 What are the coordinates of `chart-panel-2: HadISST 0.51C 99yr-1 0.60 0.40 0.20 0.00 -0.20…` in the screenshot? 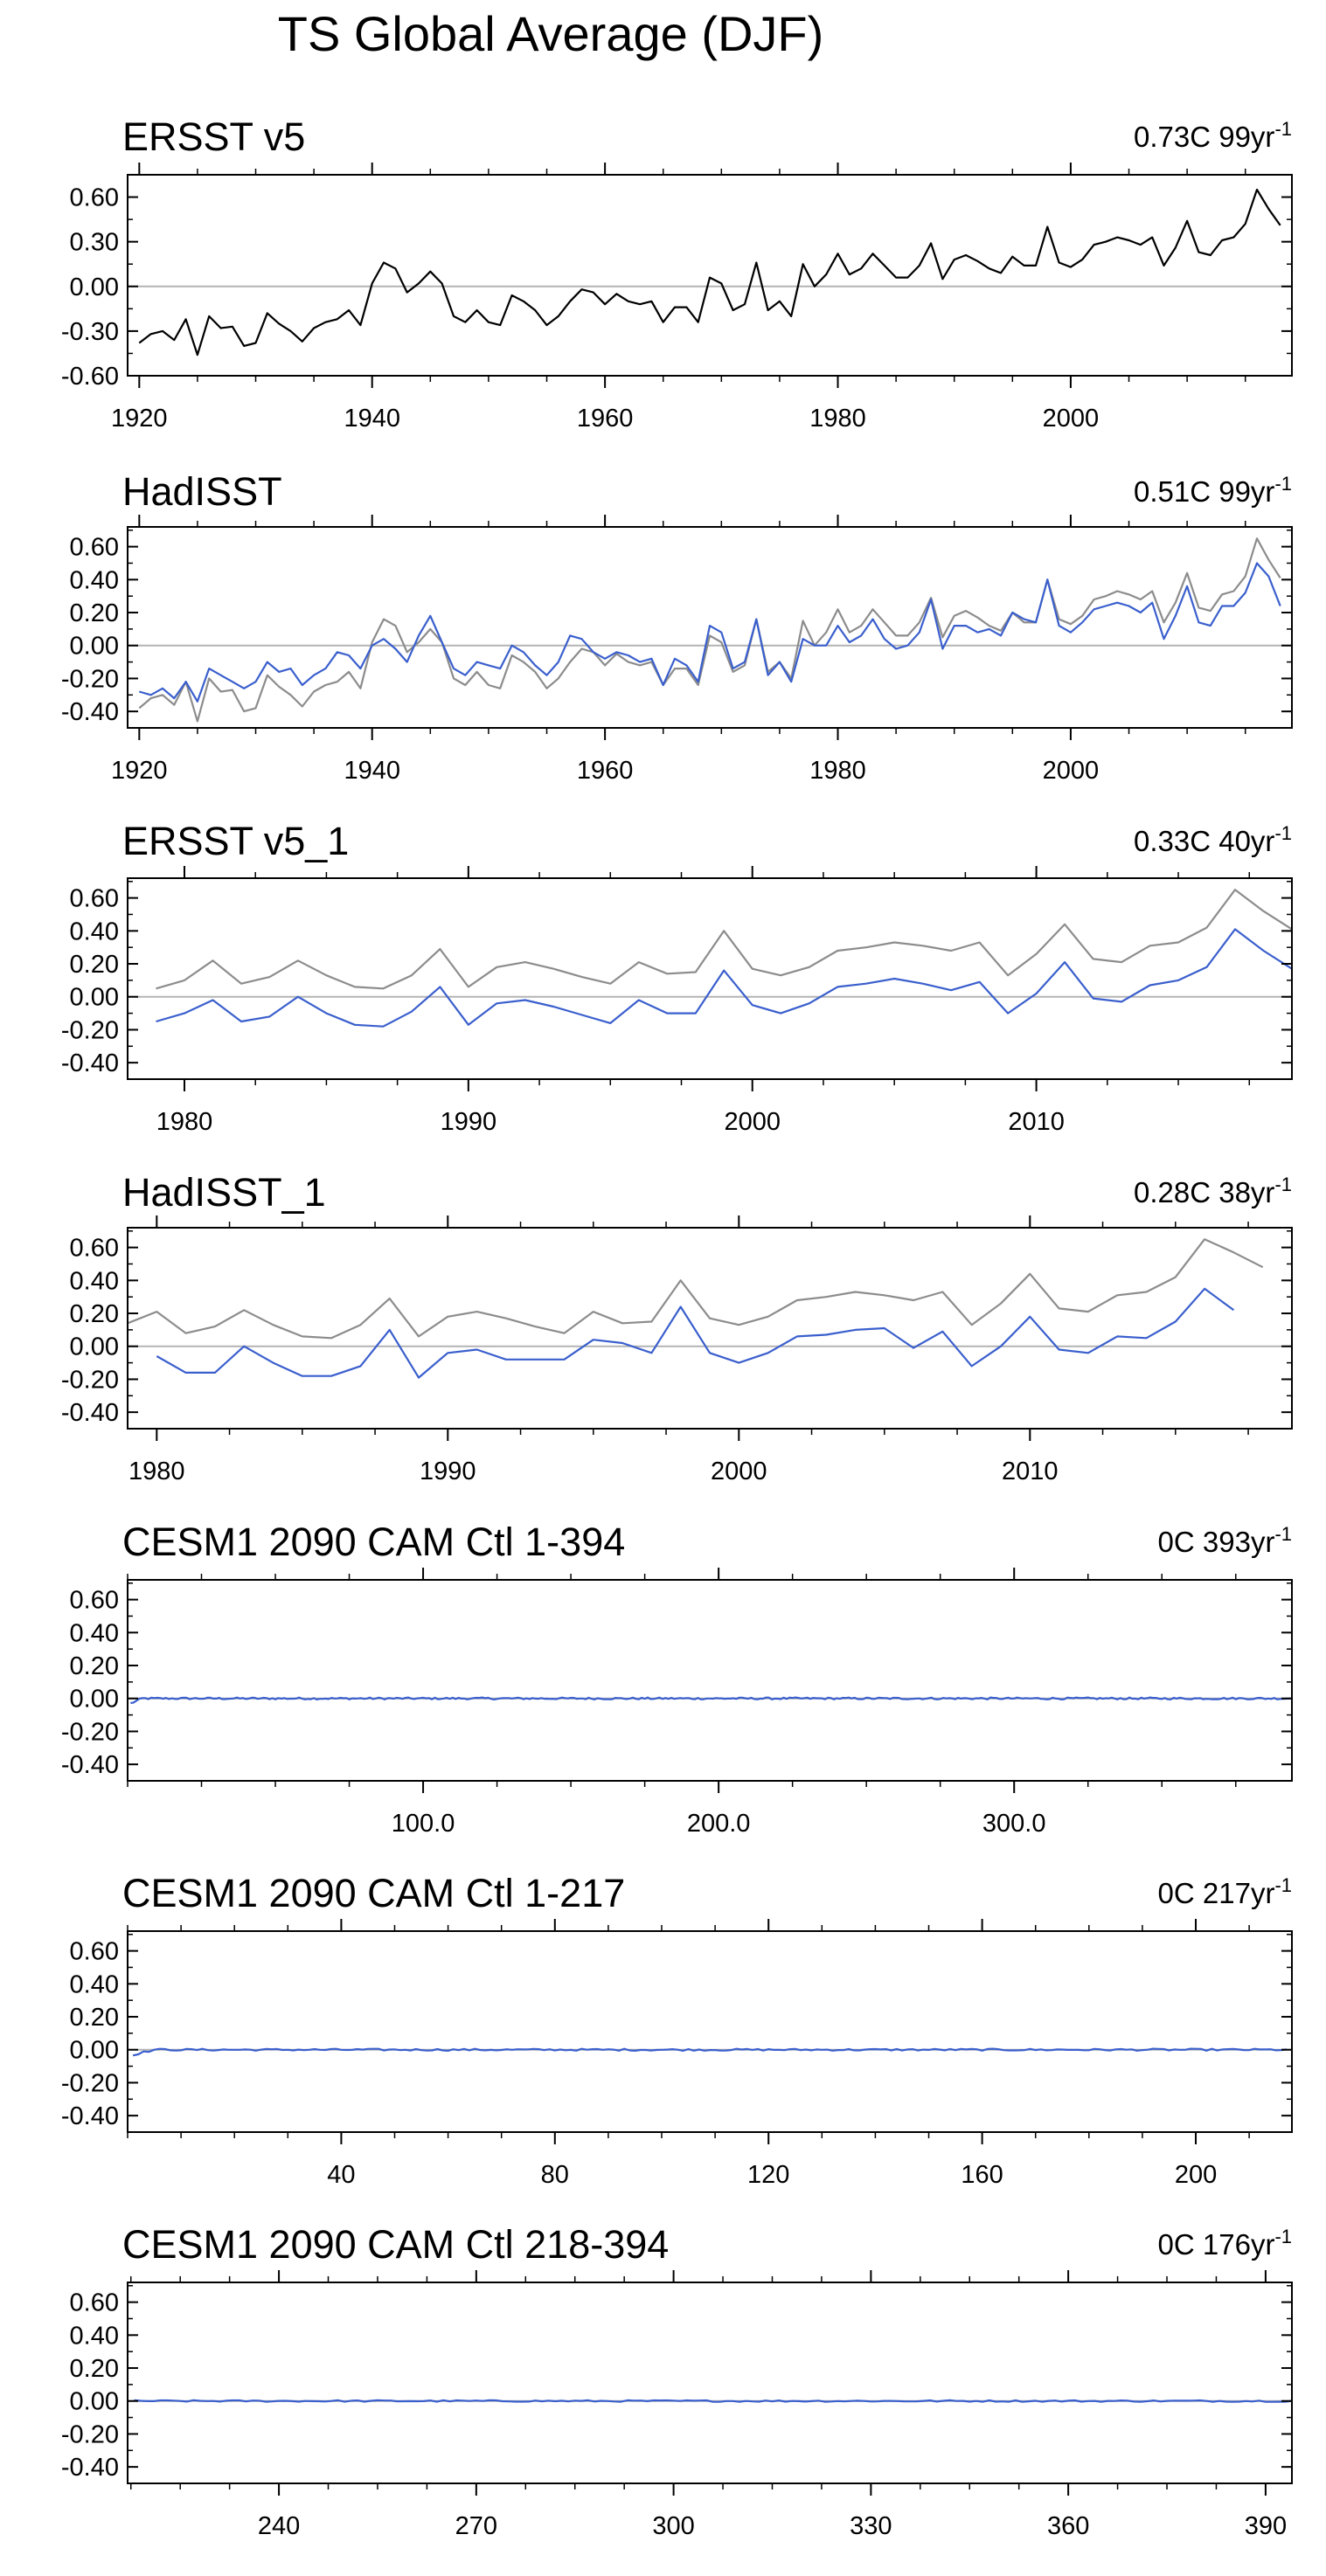 It's located at (677, 627).